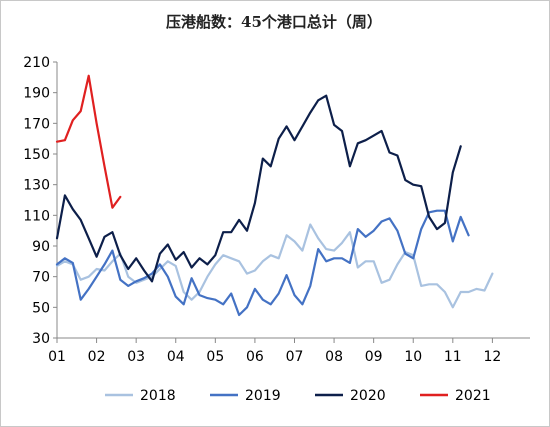 The height and width of the screenshot is (427, 550). What do you see at coordinates (368, 396) in the screenshot?
I see `legend-label-2020: 2020` at bounding box center [368, 396].